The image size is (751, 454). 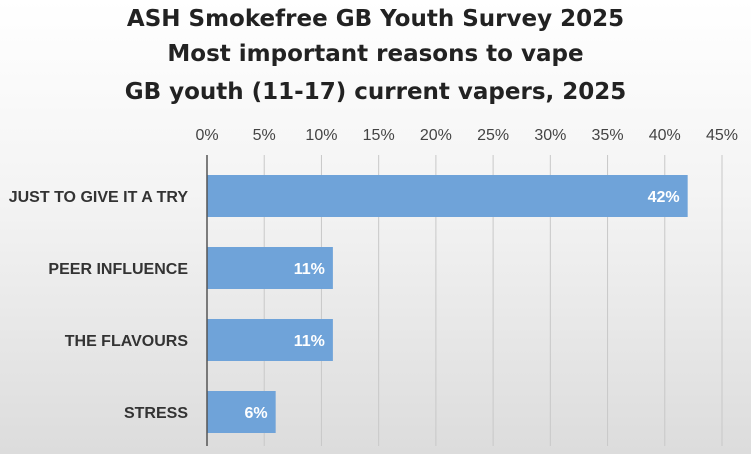 I want to click on category-label: THE FLAVOURS, so click(x=127, y=341).